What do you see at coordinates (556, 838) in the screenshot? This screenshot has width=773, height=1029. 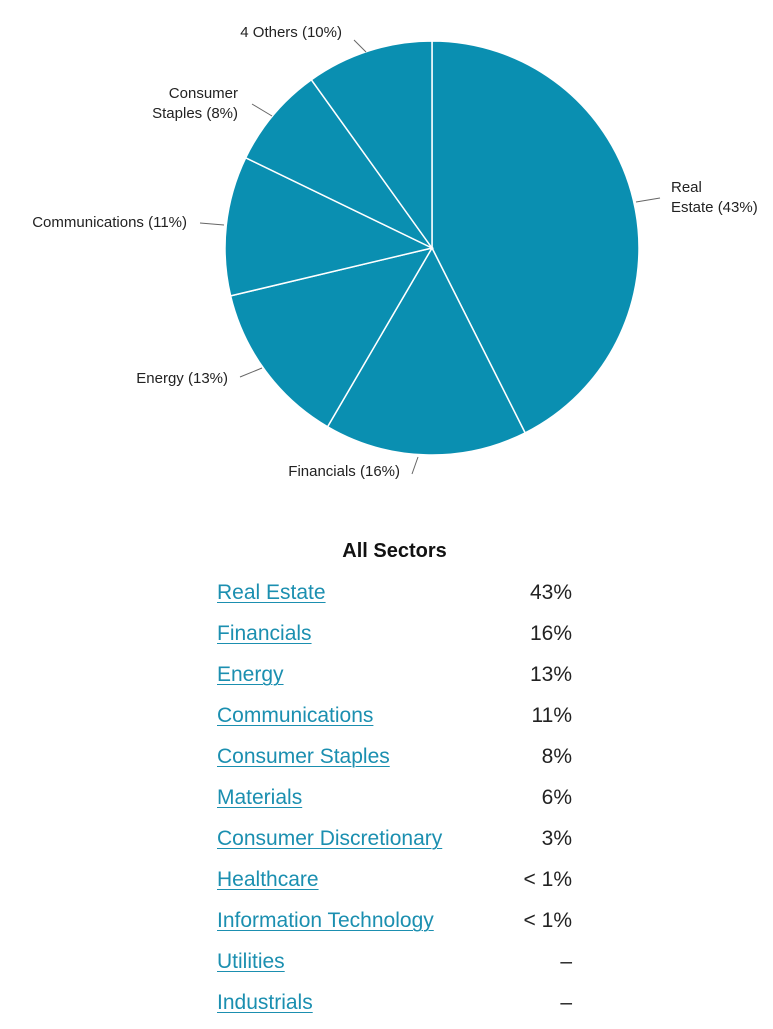 I see `sector-value: 3%` at bounding box center [556, 838].